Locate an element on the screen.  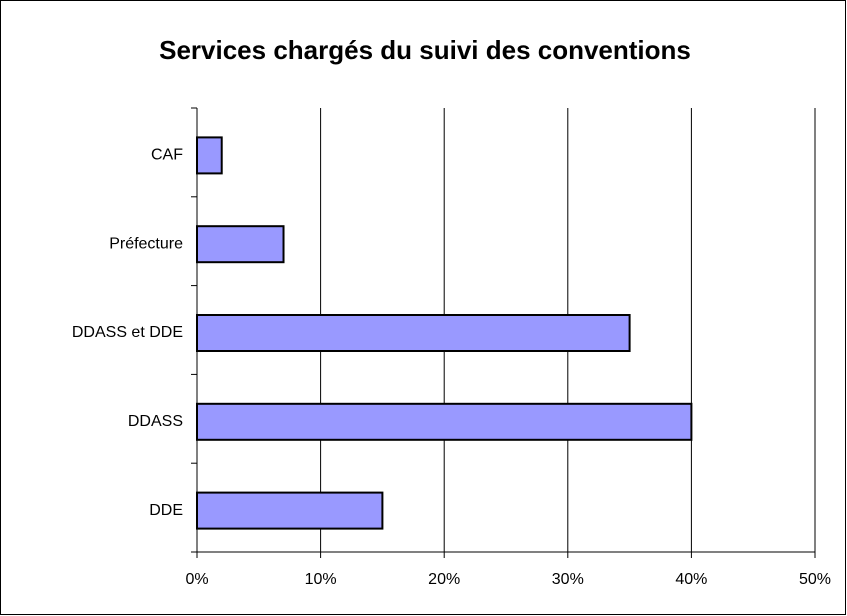
y-tick-label: Préfecture is located at coordinates (146, 243).